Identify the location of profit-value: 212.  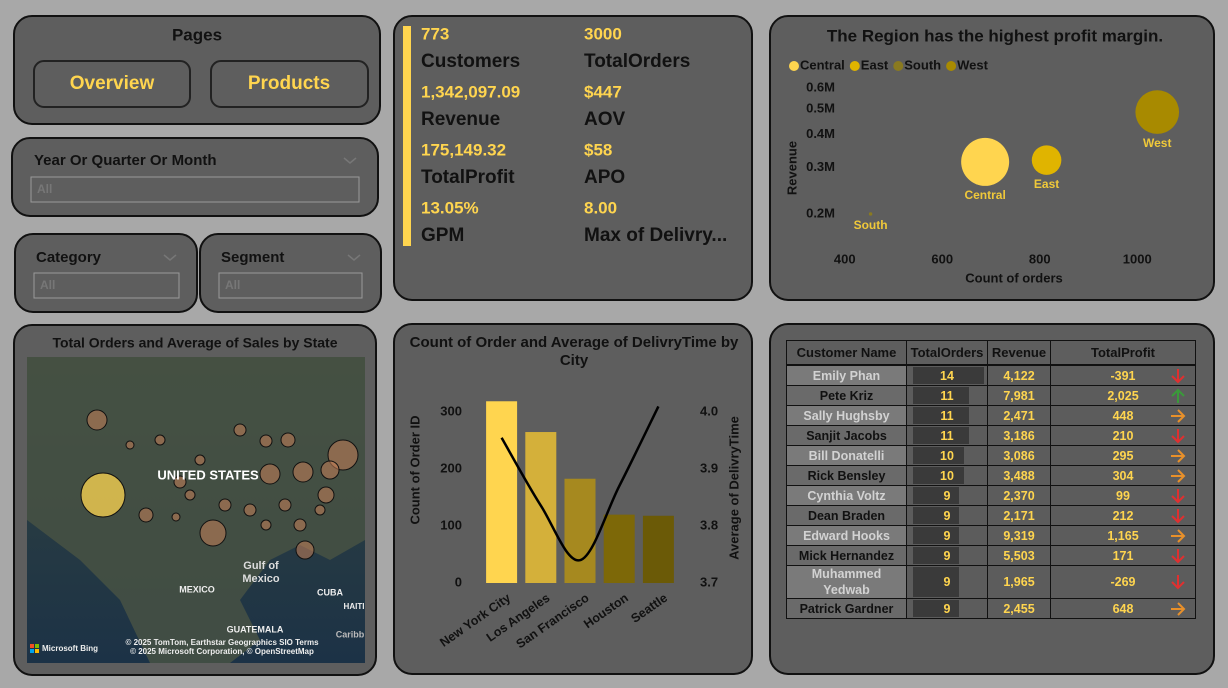
(1123, 515).